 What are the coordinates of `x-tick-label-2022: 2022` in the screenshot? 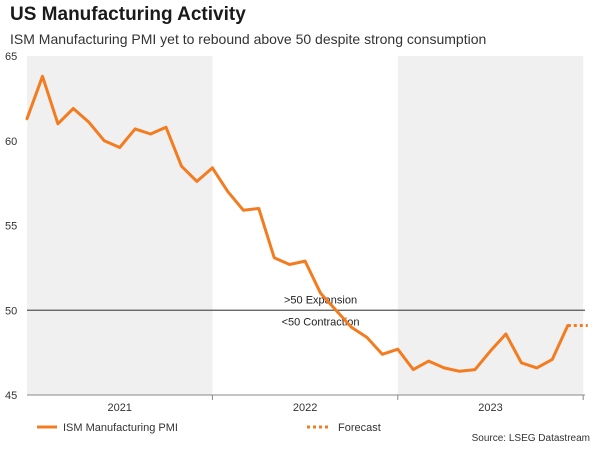 It's located at (305, 408).